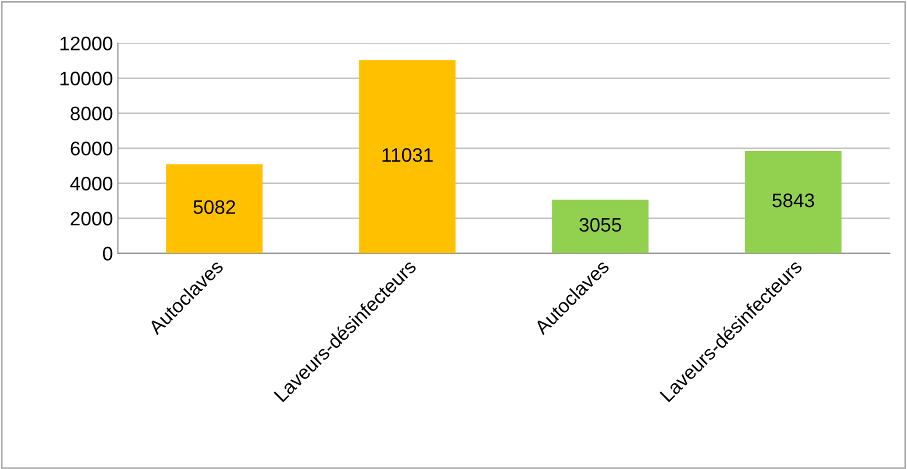 This screenshot has width=907, height=469. What do you see at coordinates (107, 253) in the screenshot?
I see `y-tick-label: 0` at bounding box center [107, 253].